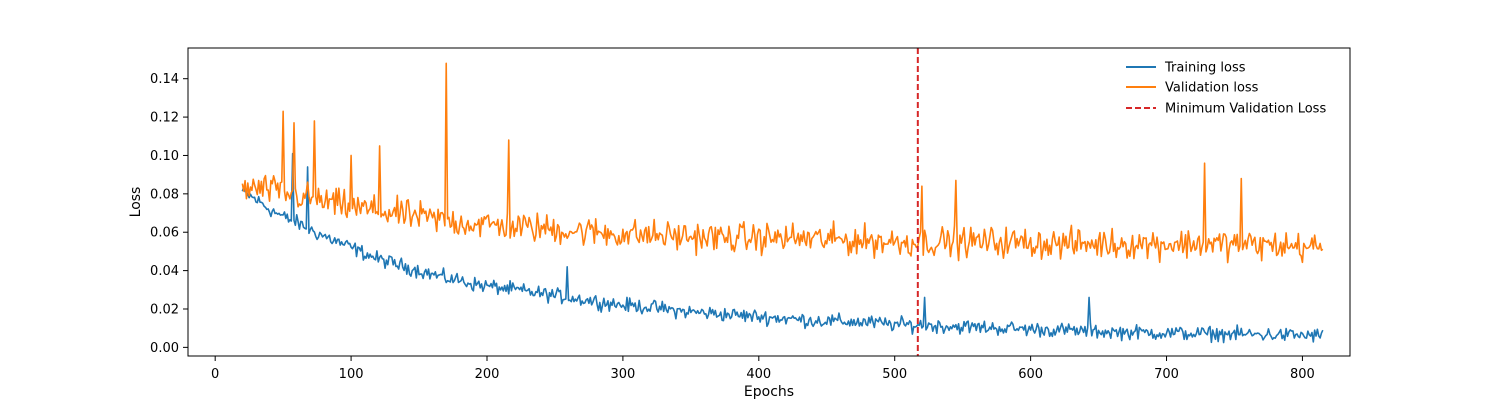 The image size is (1500, 400). I want to click on x-tick-label: 100, so click(351, 374).